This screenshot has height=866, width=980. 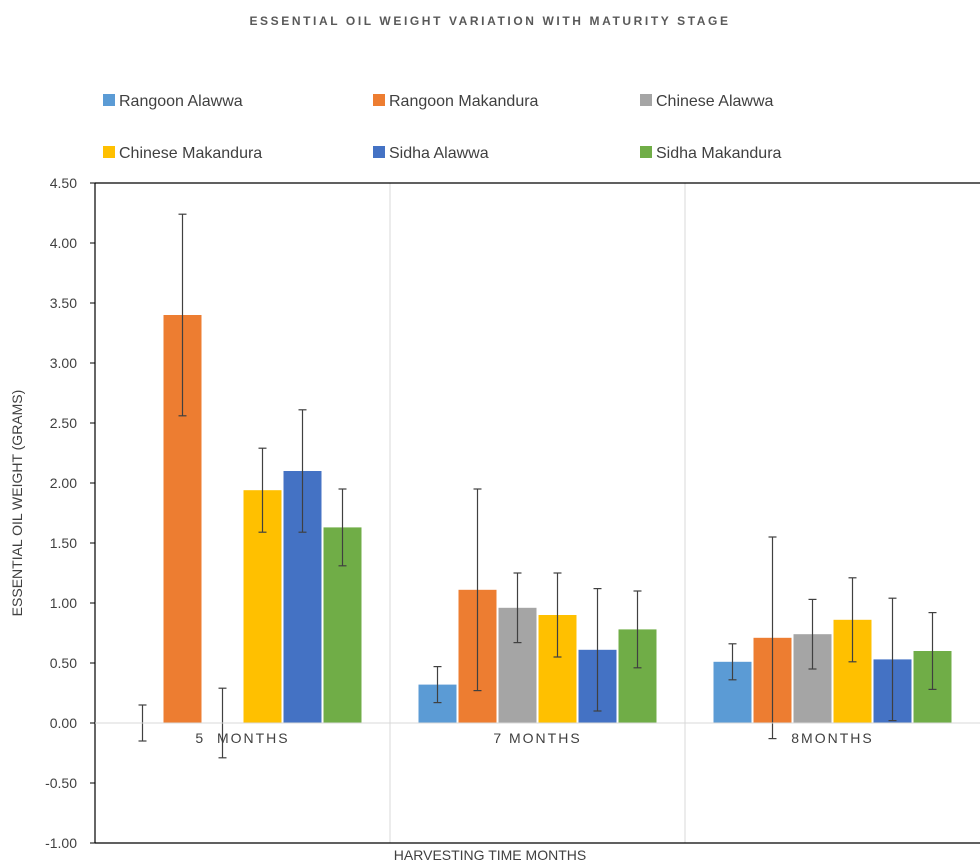 I want to click on category-label: 8MONTHS, so click(x=832, y=738).